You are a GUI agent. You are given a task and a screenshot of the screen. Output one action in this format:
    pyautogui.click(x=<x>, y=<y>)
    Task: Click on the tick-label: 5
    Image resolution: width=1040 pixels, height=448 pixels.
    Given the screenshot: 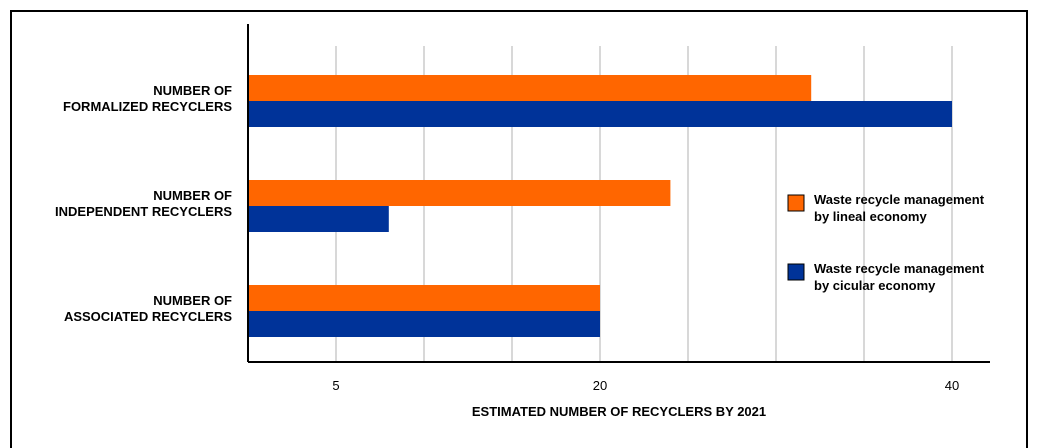 What is the action you would take?
    pyautogui.click(x=335, y=385)
    